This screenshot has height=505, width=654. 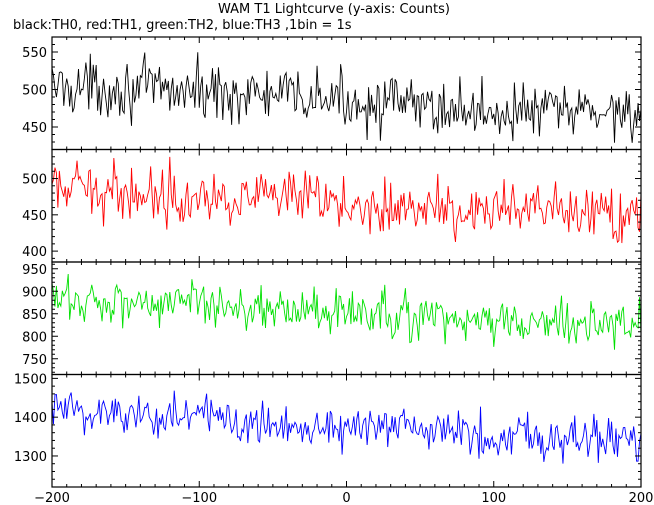 I want to click on y-tick-label: 400, so click(x=34, y=252).